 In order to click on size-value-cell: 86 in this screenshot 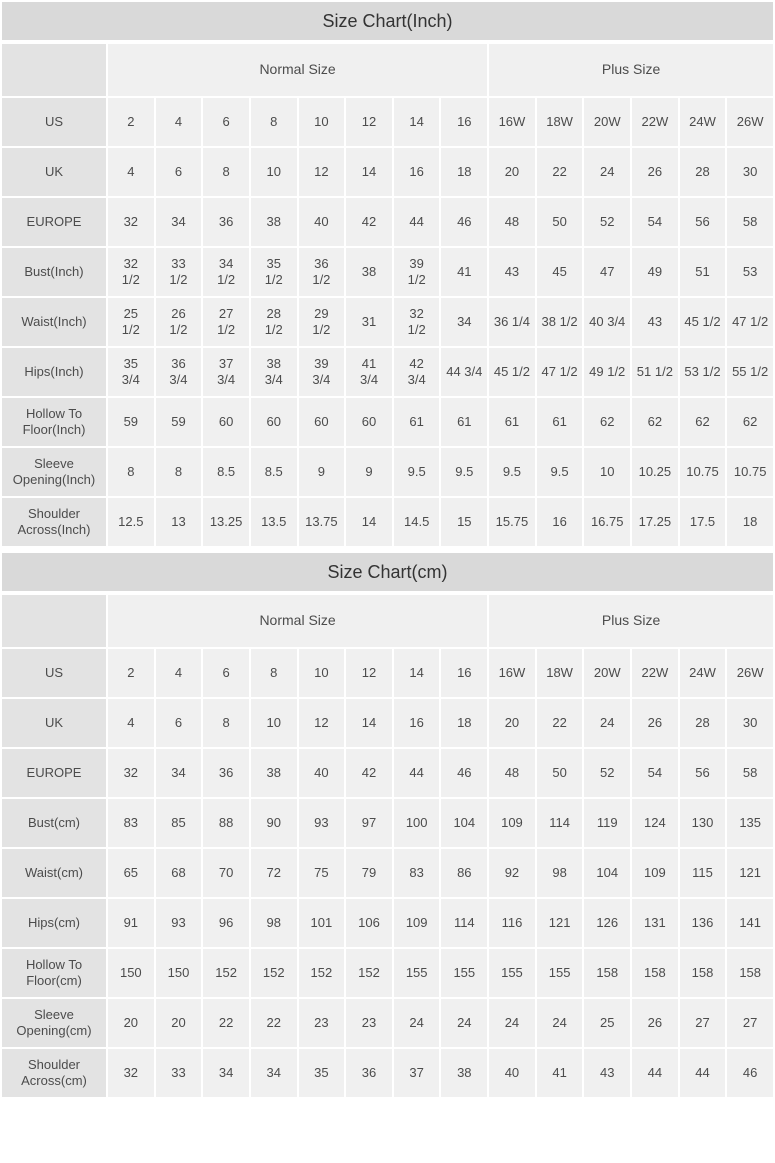, I will do `click(464, 873)`.